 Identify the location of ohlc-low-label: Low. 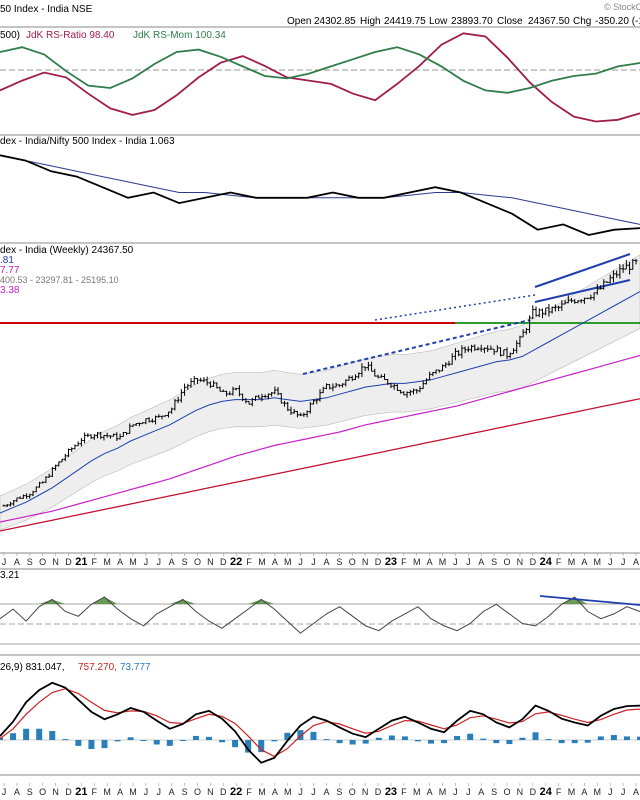
(438, 21).